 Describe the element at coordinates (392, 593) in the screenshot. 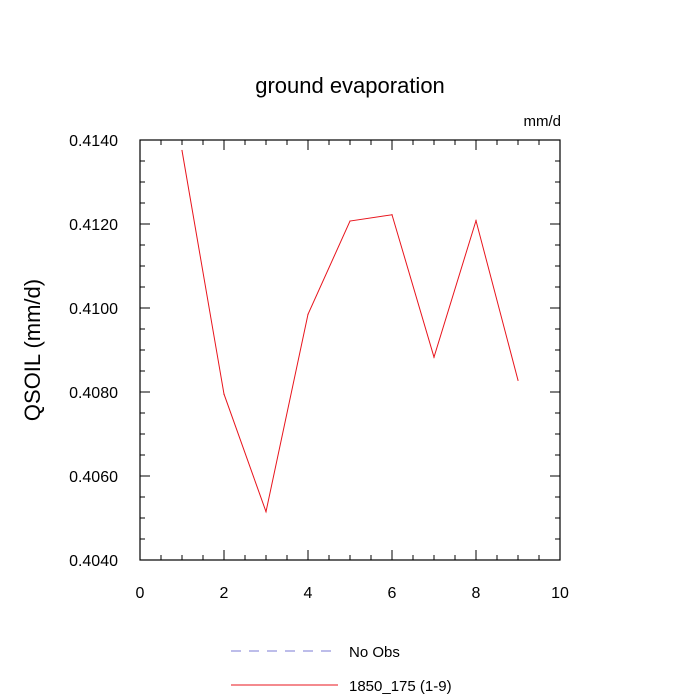

I see `x-tick-label: 6` at that location.